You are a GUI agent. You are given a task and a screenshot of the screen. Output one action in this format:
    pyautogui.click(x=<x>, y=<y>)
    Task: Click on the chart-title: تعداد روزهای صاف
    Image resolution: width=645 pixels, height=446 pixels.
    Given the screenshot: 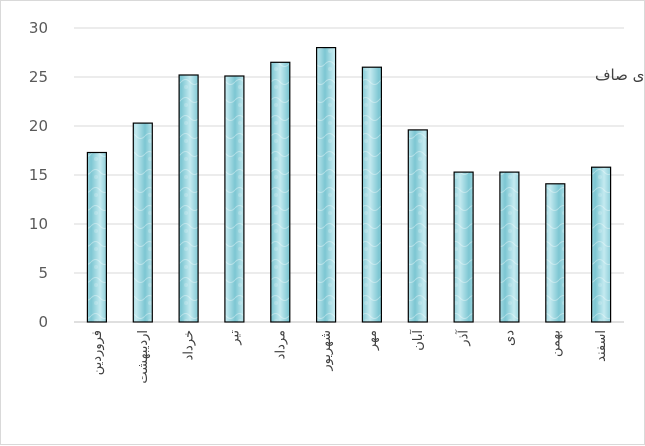 What is the action you would take?
    pyautogui.click(x=620, y=75)
    